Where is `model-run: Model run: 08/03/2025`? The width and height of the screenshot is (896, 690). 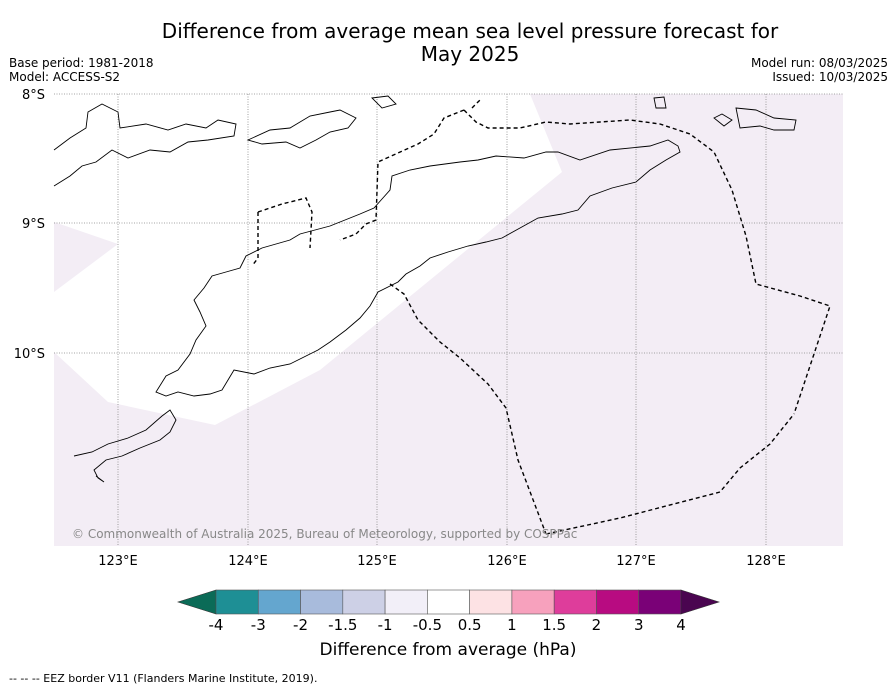 model-run: Model run: 08/03/2025 is located at coordinates (819, 63).